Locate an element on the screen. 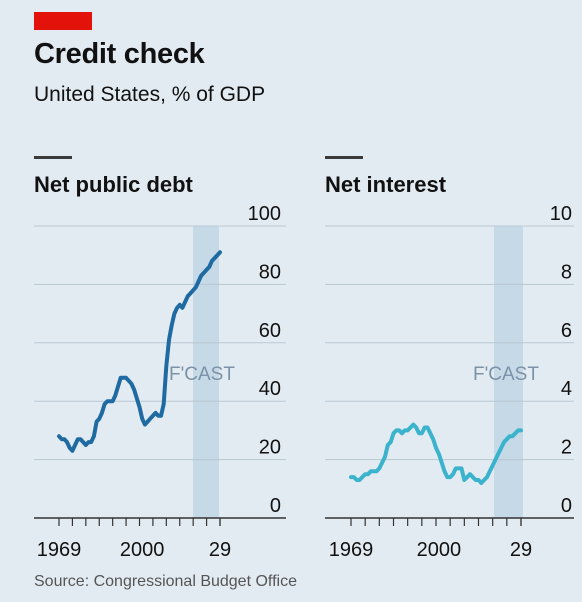 The image size is (582, 602). brand-red-tag is located at coordinates (63, 21).